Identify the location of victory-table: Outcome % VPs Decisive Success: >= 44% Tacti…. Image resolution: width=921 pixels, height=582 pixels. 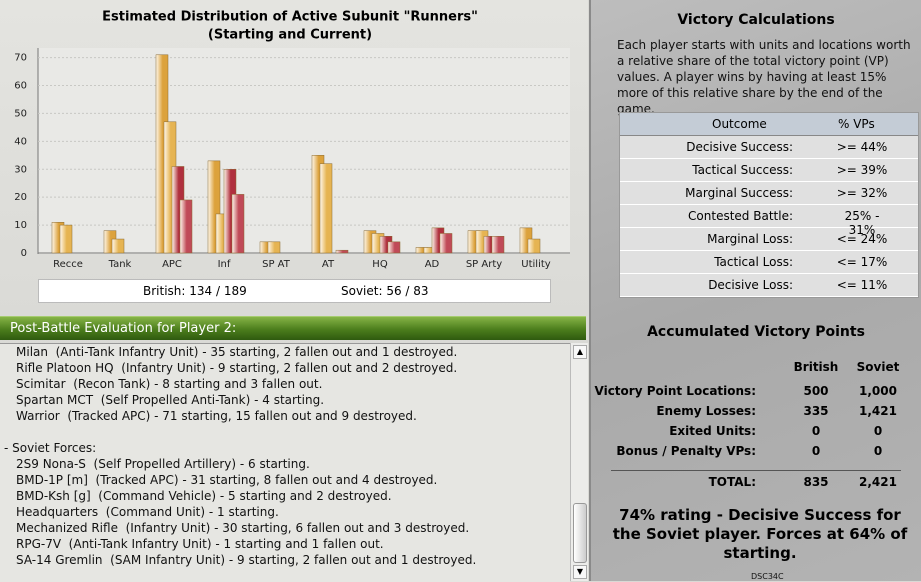
(769, 205).